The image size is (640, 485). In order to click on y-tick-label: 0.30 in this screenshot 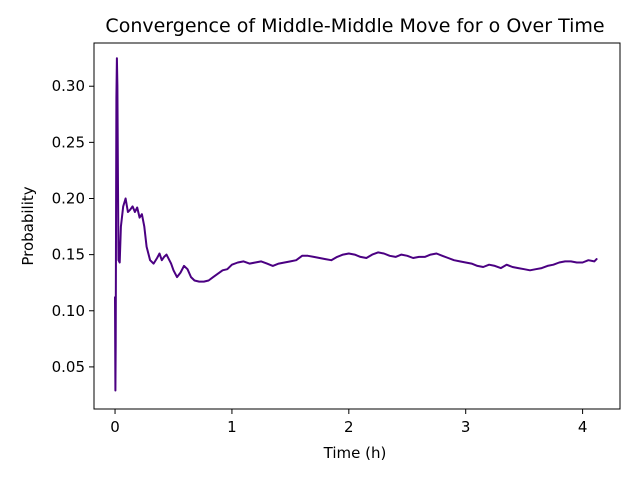, I will do `click(68, 86)`.